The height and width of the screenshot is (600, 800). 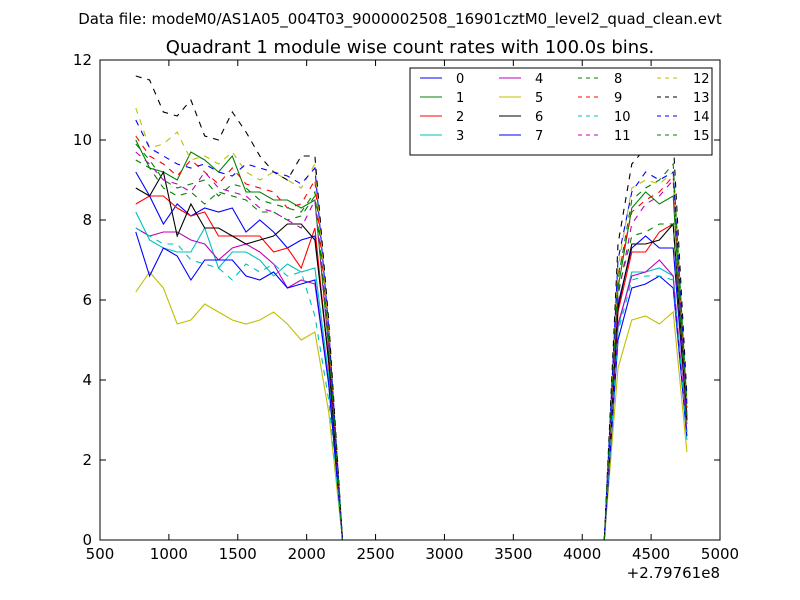 What do you see at coordinates (582, 554) in the screenshot?
I see `x-tick-label: 4000` at bounding box center [582, 554].